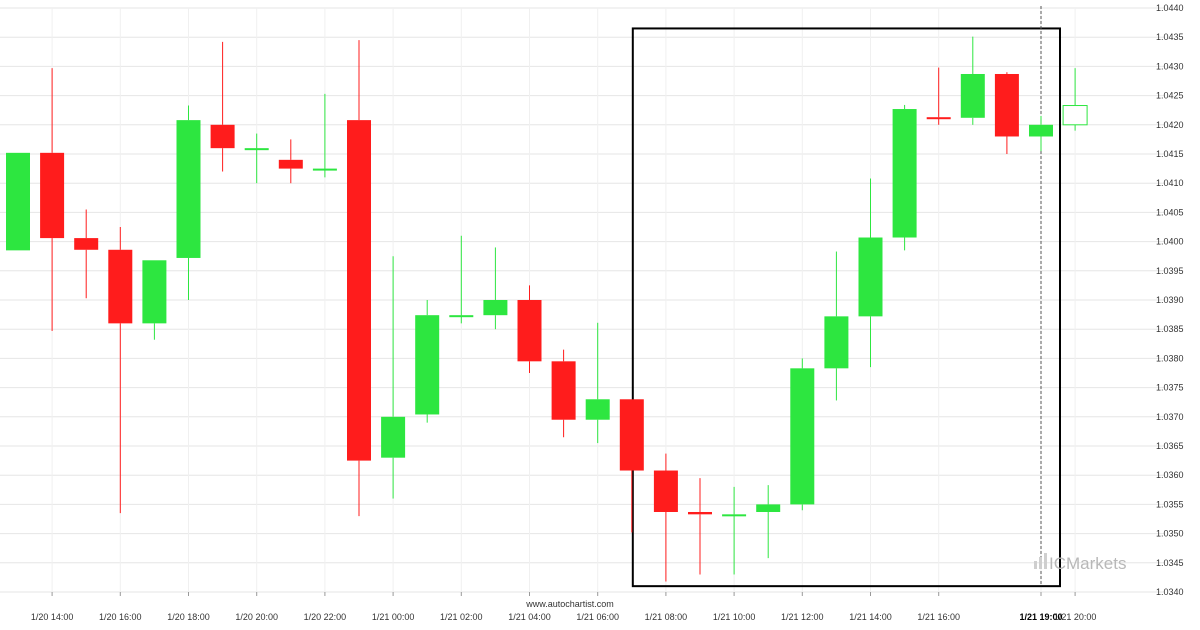 The image size is (1200, 630). I want to click on x-tick-label: 1/20 18:00, so click(188, 617).